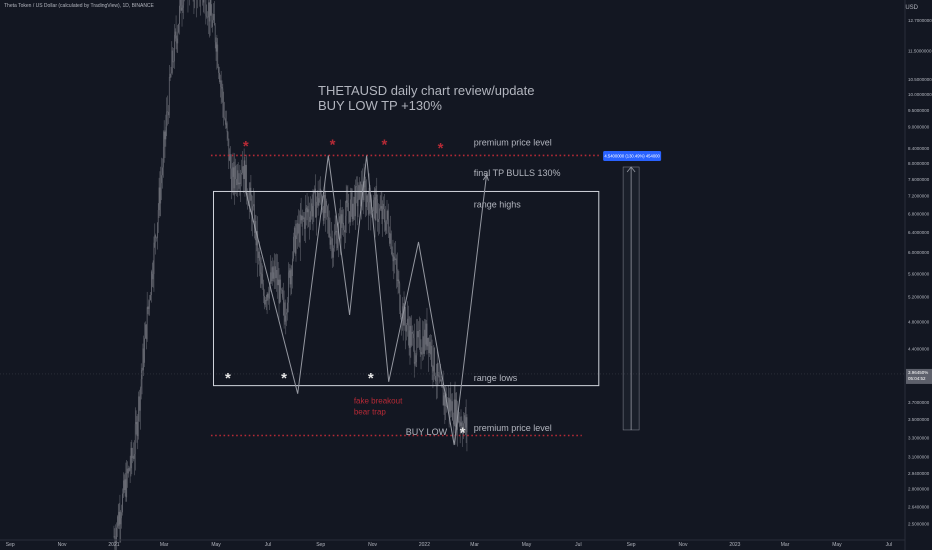 The image size is (932, 550). I want to click on time-tick-label: Sep, so click(631, 545).